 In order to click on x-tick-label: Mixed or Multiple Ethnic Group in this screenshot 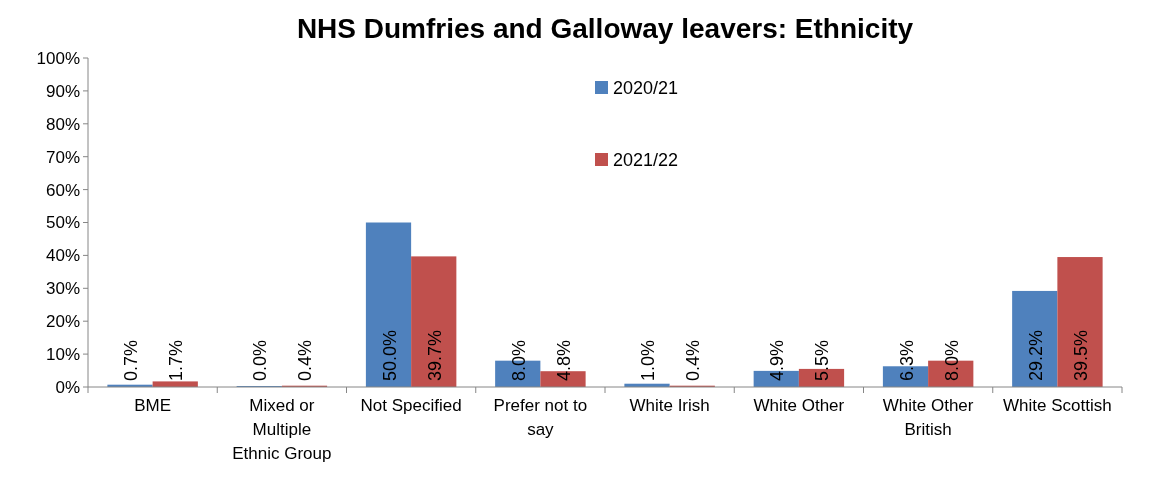, I will do `click(282, 429)`.